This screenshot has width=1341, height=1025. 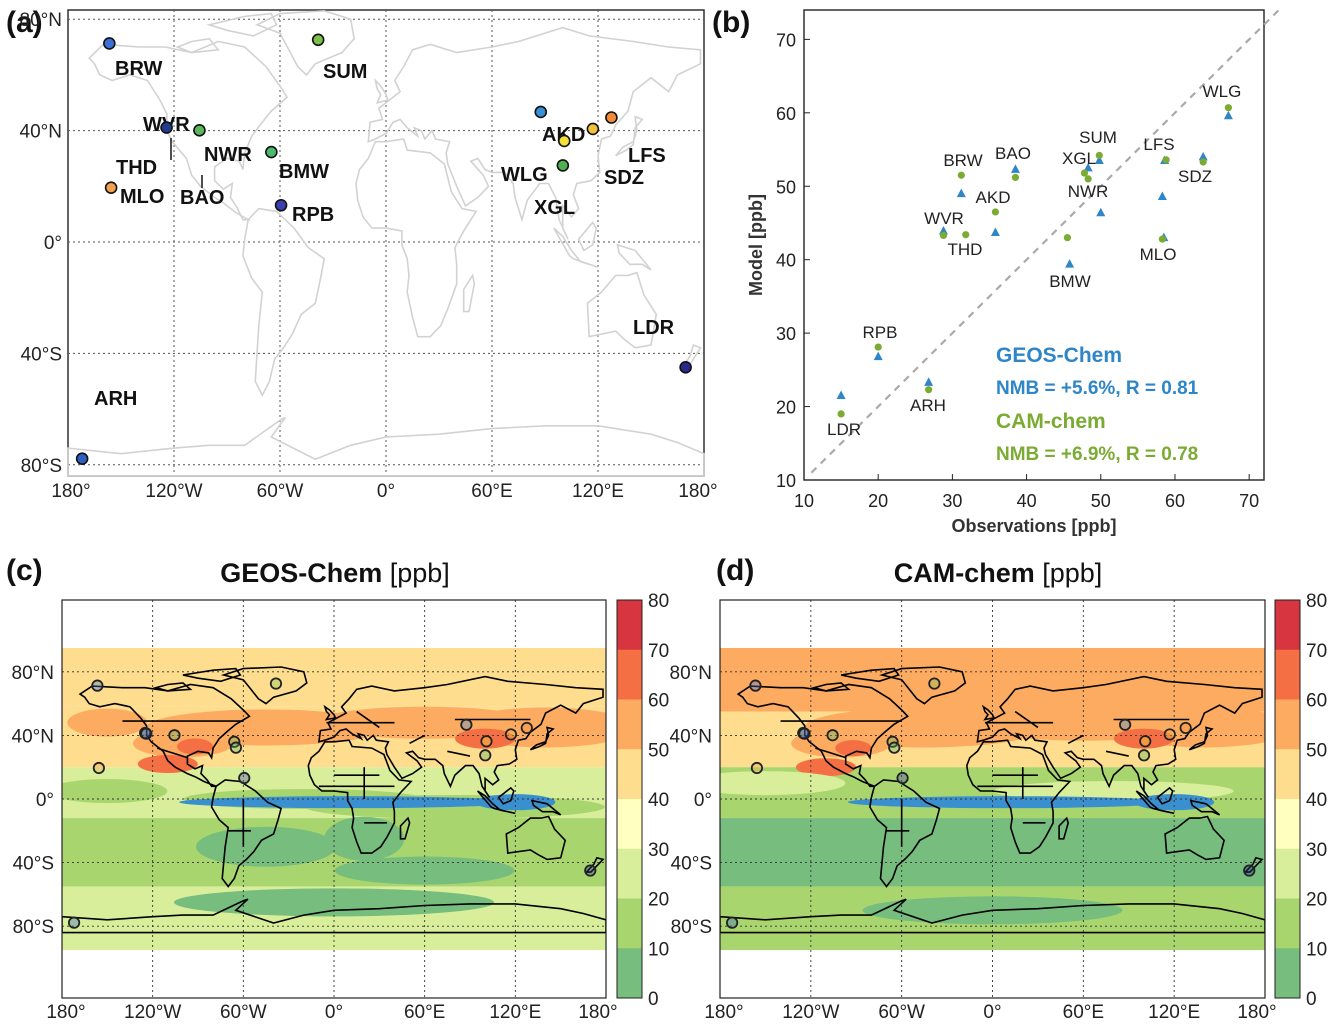 What do you see at coordinates (995, 212) in the screenshot?
I see `point-cam-akd` at bounding box center [995, 212].